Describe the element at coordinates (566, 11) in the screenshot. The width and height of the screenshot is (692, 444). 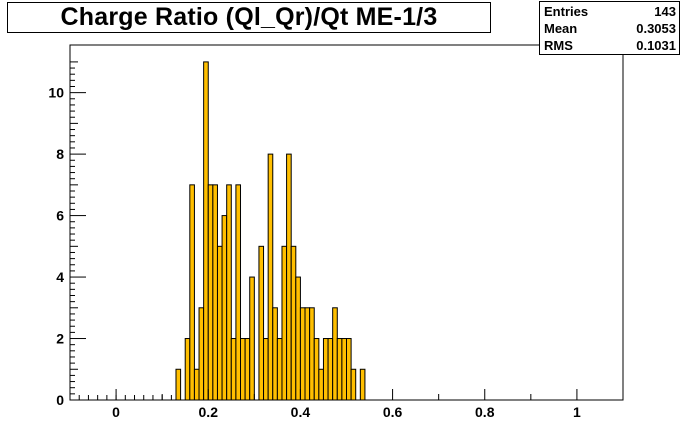
I see `entries-label: Entries` at that location.